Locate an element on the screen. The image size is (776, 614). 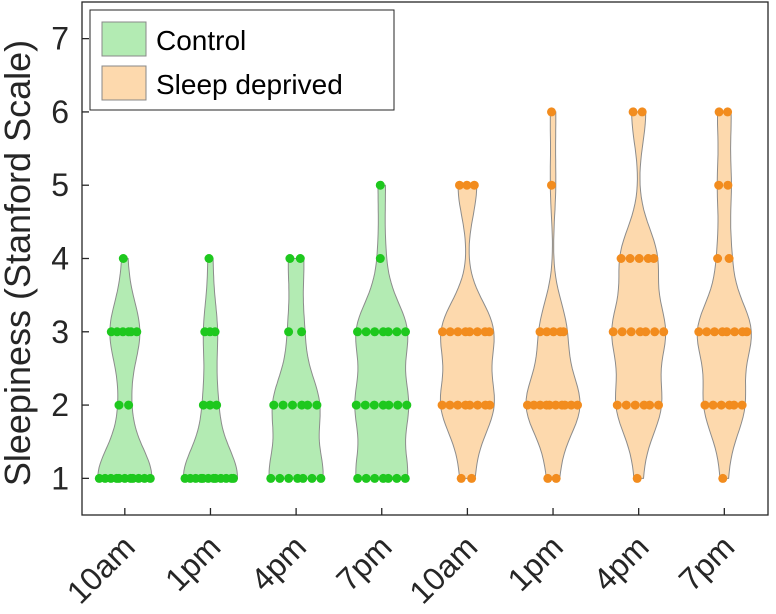
y-tick-label: 5 is located at coordinates (60, 185).